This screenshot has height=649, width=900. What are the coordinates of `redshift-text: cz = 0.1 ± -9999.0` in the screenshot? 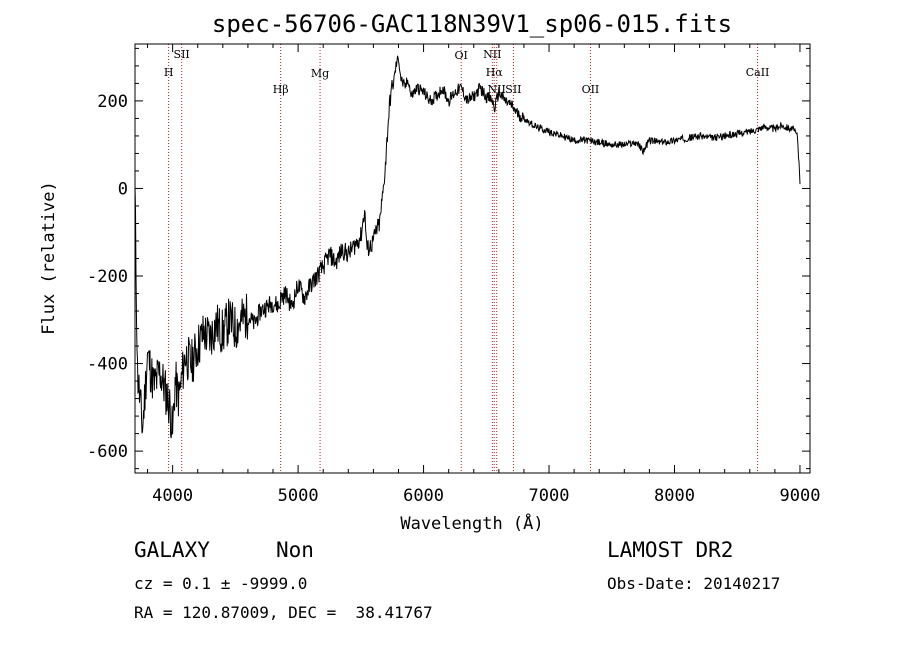 It's located at (221, 583).